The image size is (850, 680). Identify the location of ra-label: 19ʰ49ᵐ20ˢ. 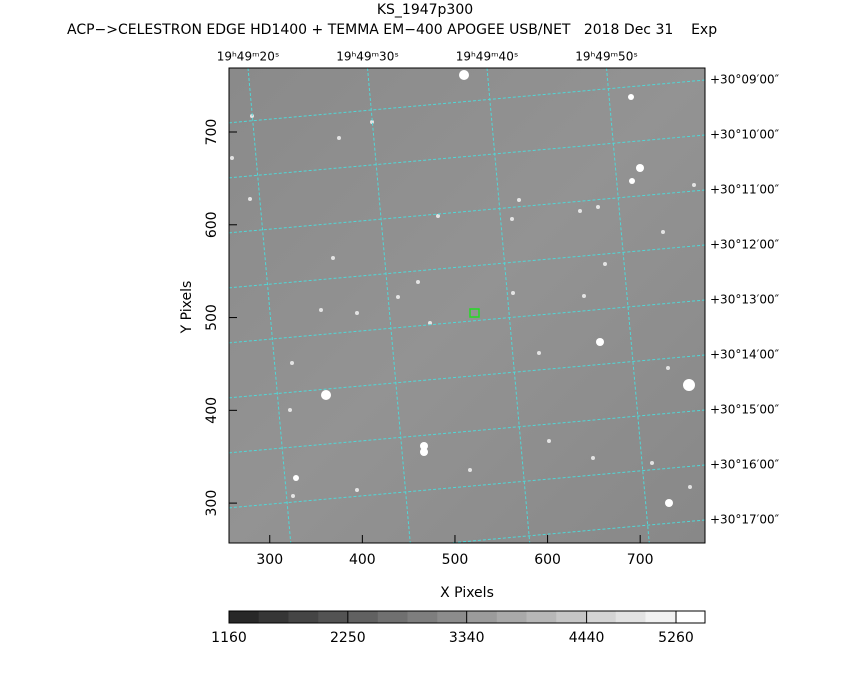
(248, 57).